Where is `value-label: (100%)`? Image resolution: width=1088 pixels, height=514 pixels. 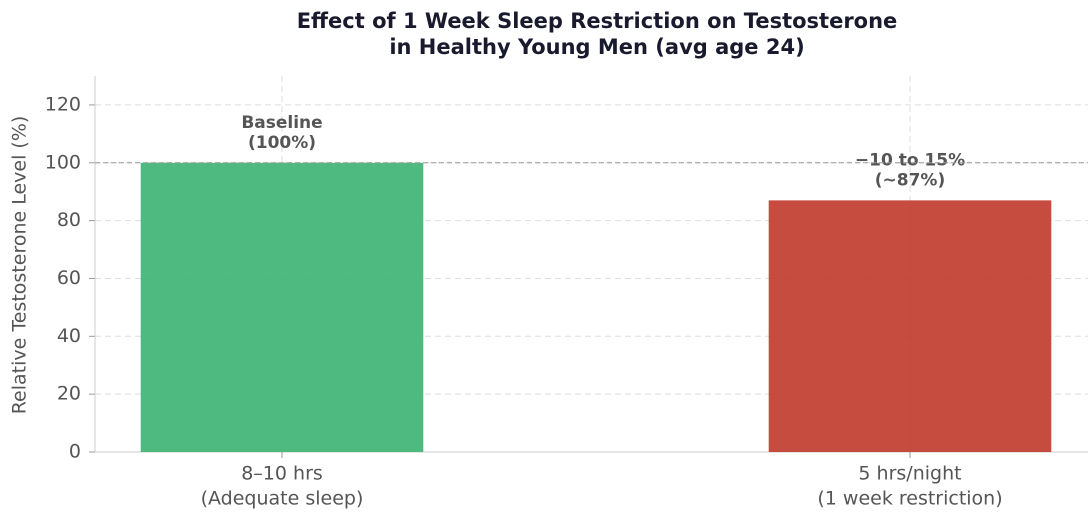
value-label: (100%) is located at coordinates (282, 143).